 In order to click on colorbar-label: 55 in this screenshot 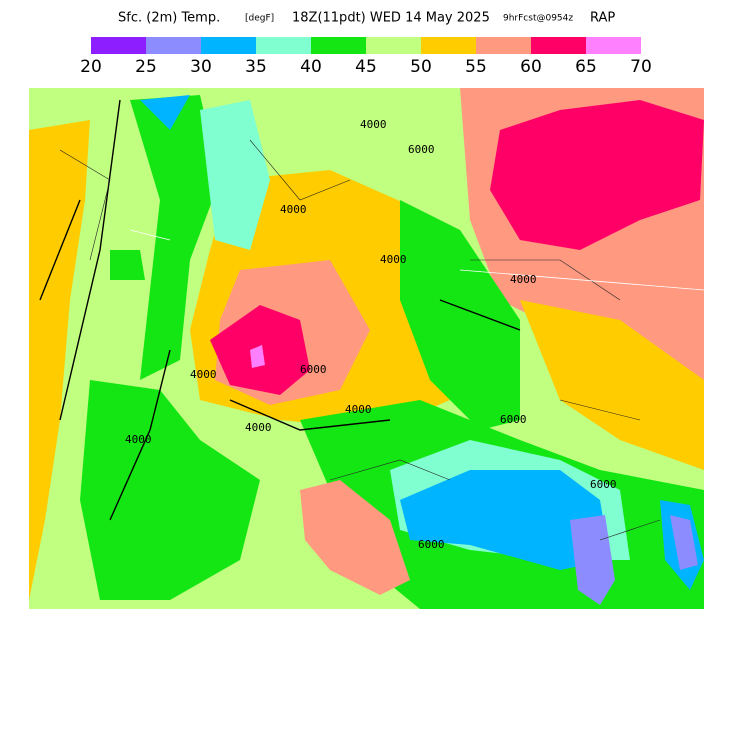, I will do `click(476, 67)`.